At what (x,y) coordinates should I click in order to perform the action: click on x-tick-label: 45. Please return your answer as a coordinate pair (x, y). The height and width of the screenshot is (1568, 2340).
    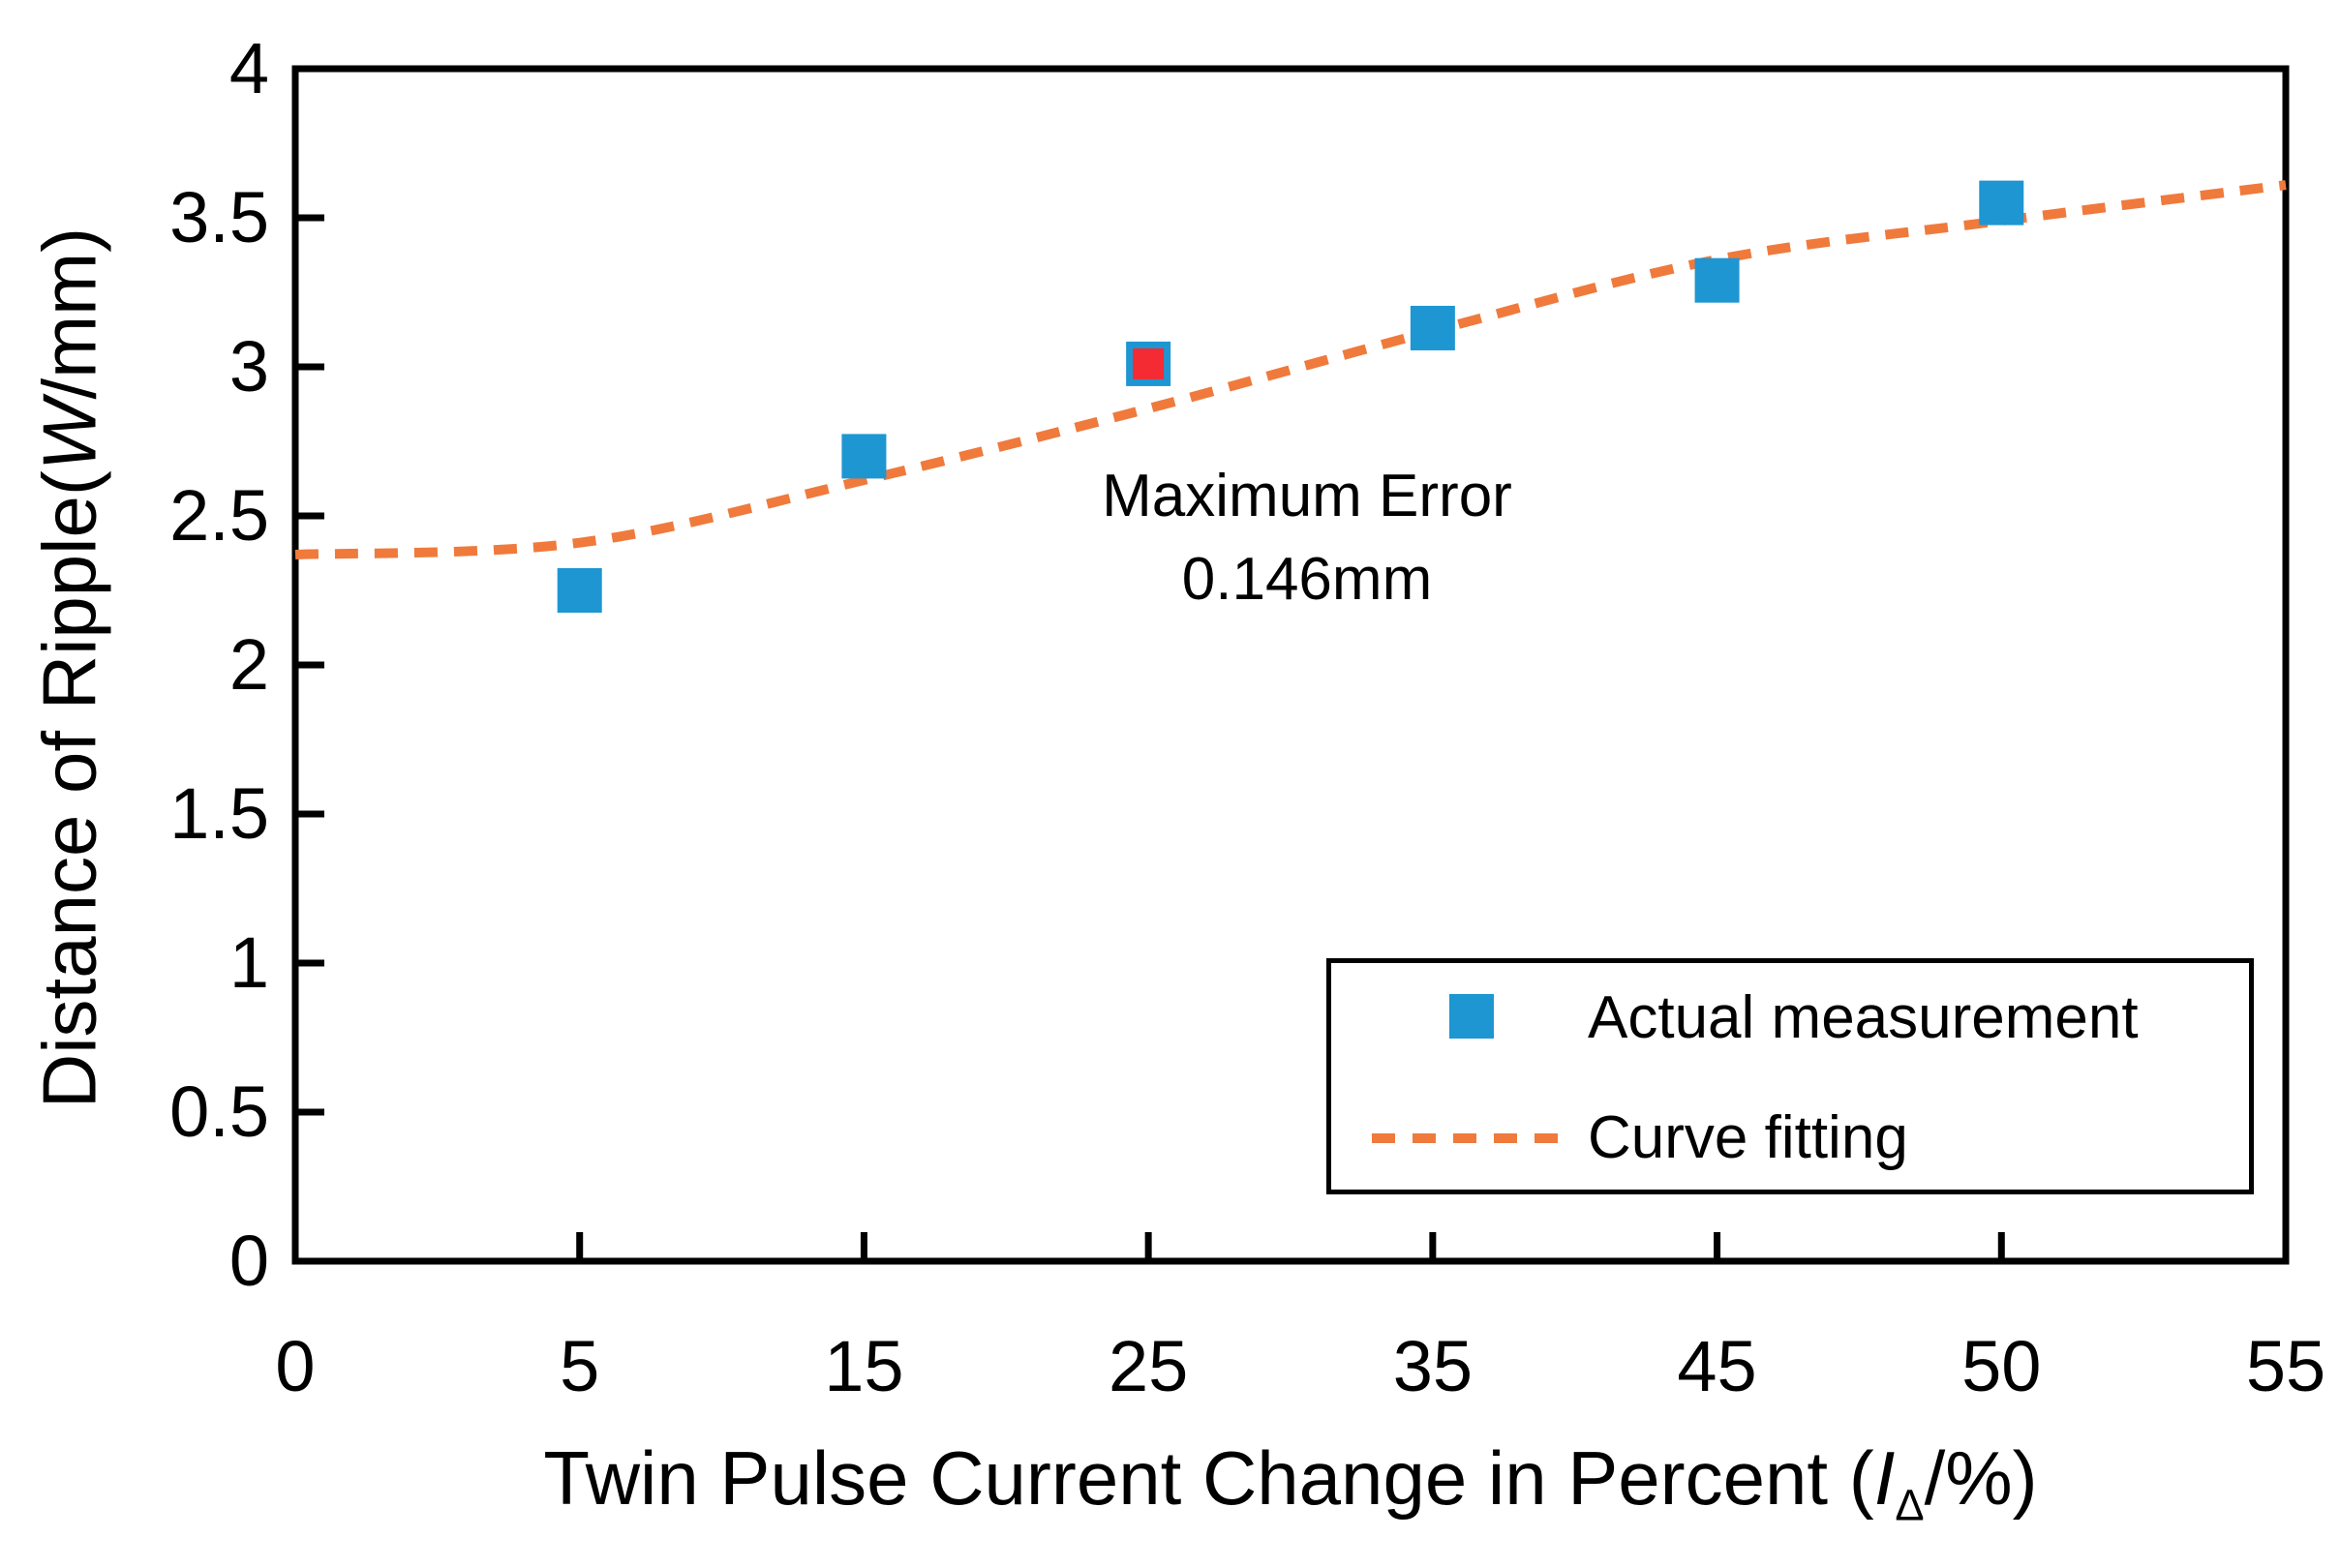
    Looking at the image, I should click on (1717, 1366).